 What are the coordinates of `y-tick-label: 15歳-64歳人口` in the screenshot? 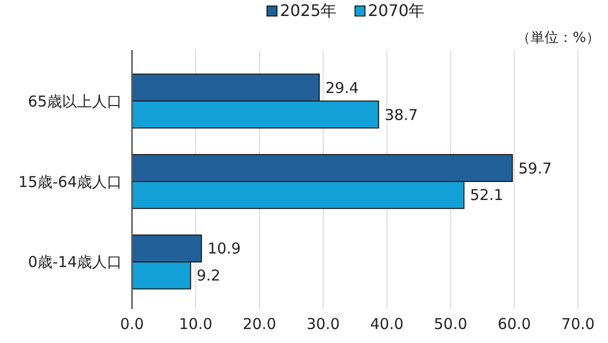 It's located at (70, 181).